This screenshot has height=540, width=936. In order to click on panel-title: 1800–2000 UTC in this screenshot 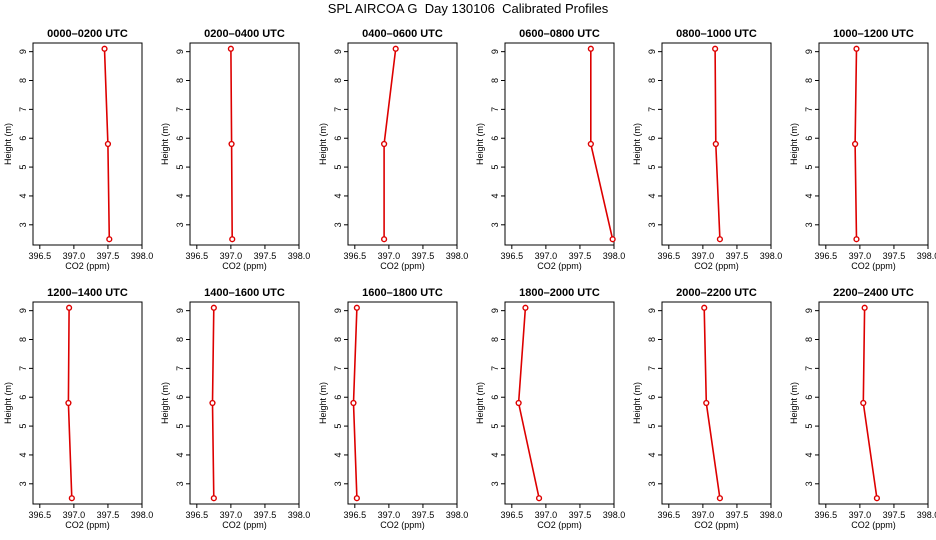, I will do `click(559, 293)`.